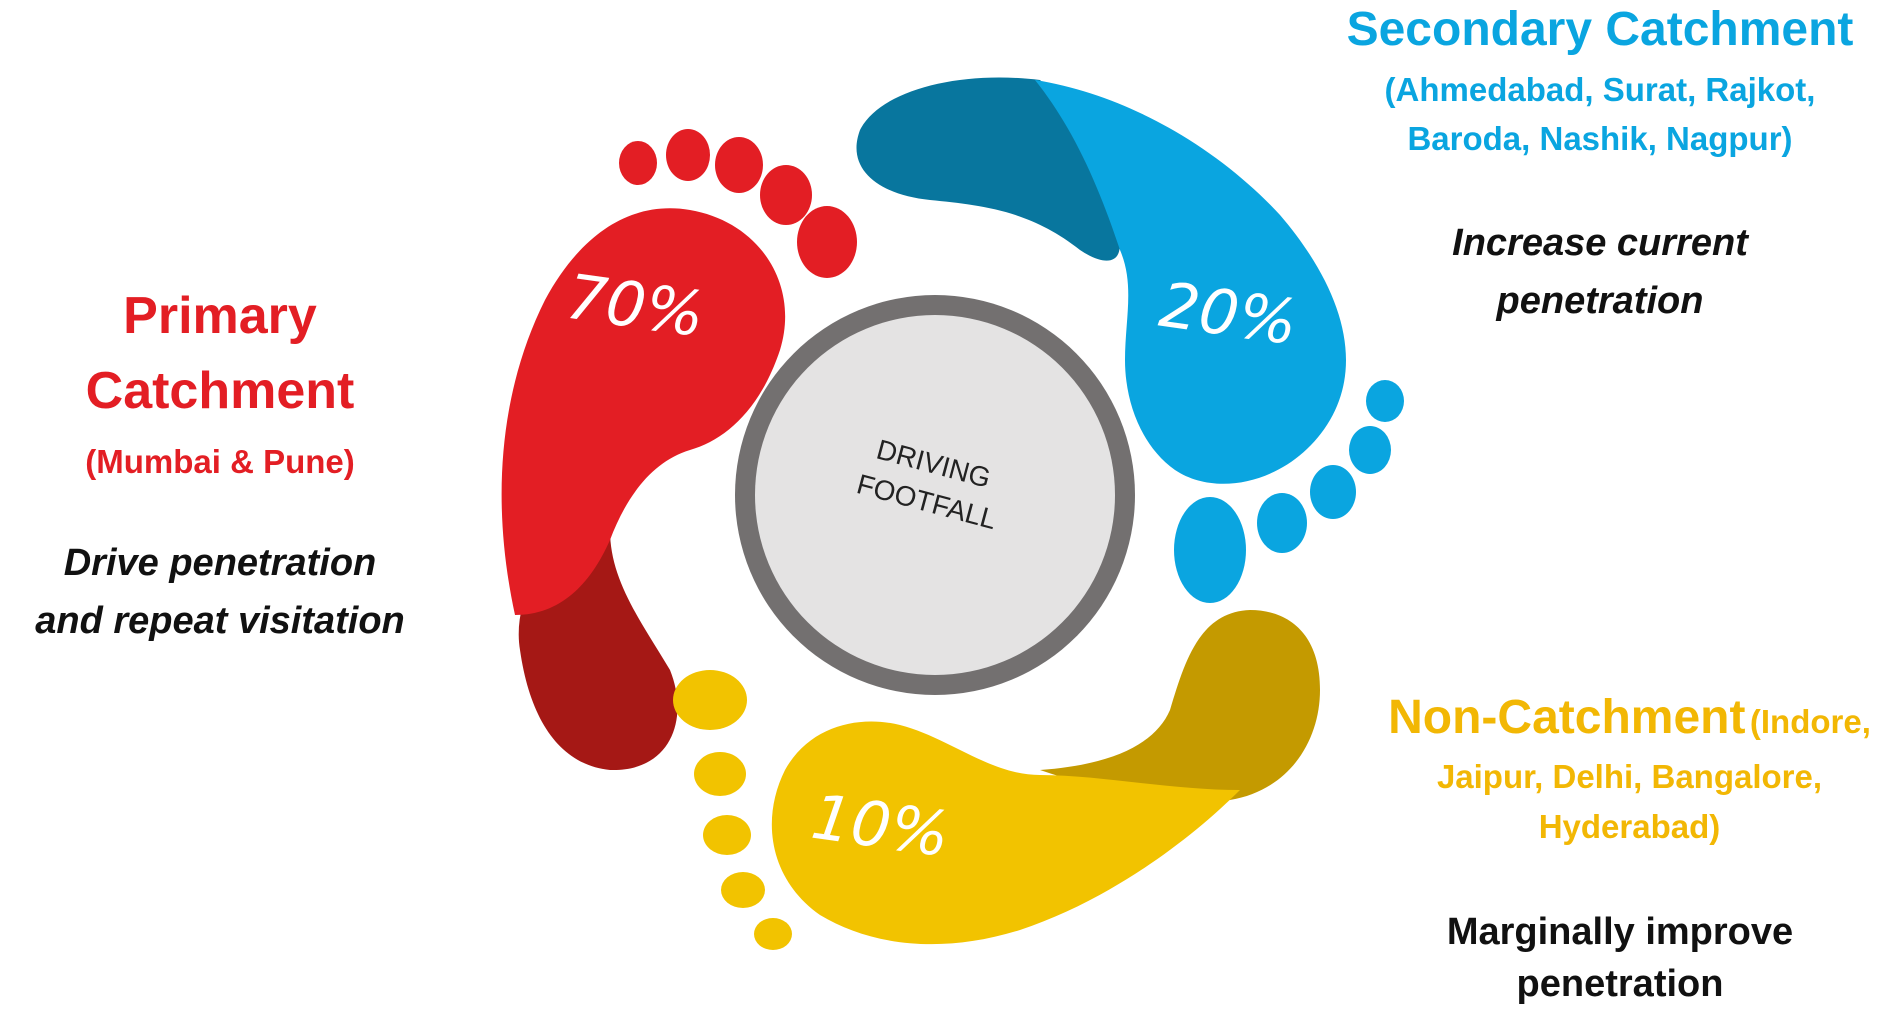 The height and width of the screenshot is (1013, 1889). I want to click on secondary-cities-line2: Baroda, Nashik, Nagpur), so click(1600, 138).